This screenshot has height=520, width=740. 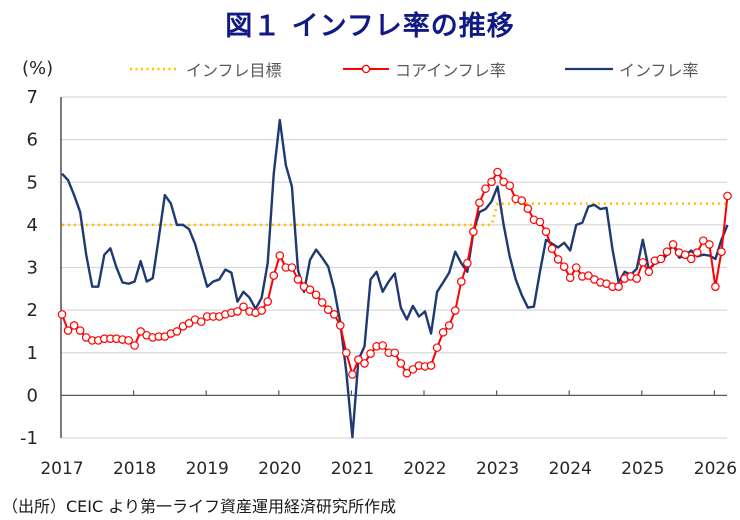 What do you see at coordinates (395, 214) in the screenshot?
I see `series-line-inflation-target` at bounding box center [395, 214].